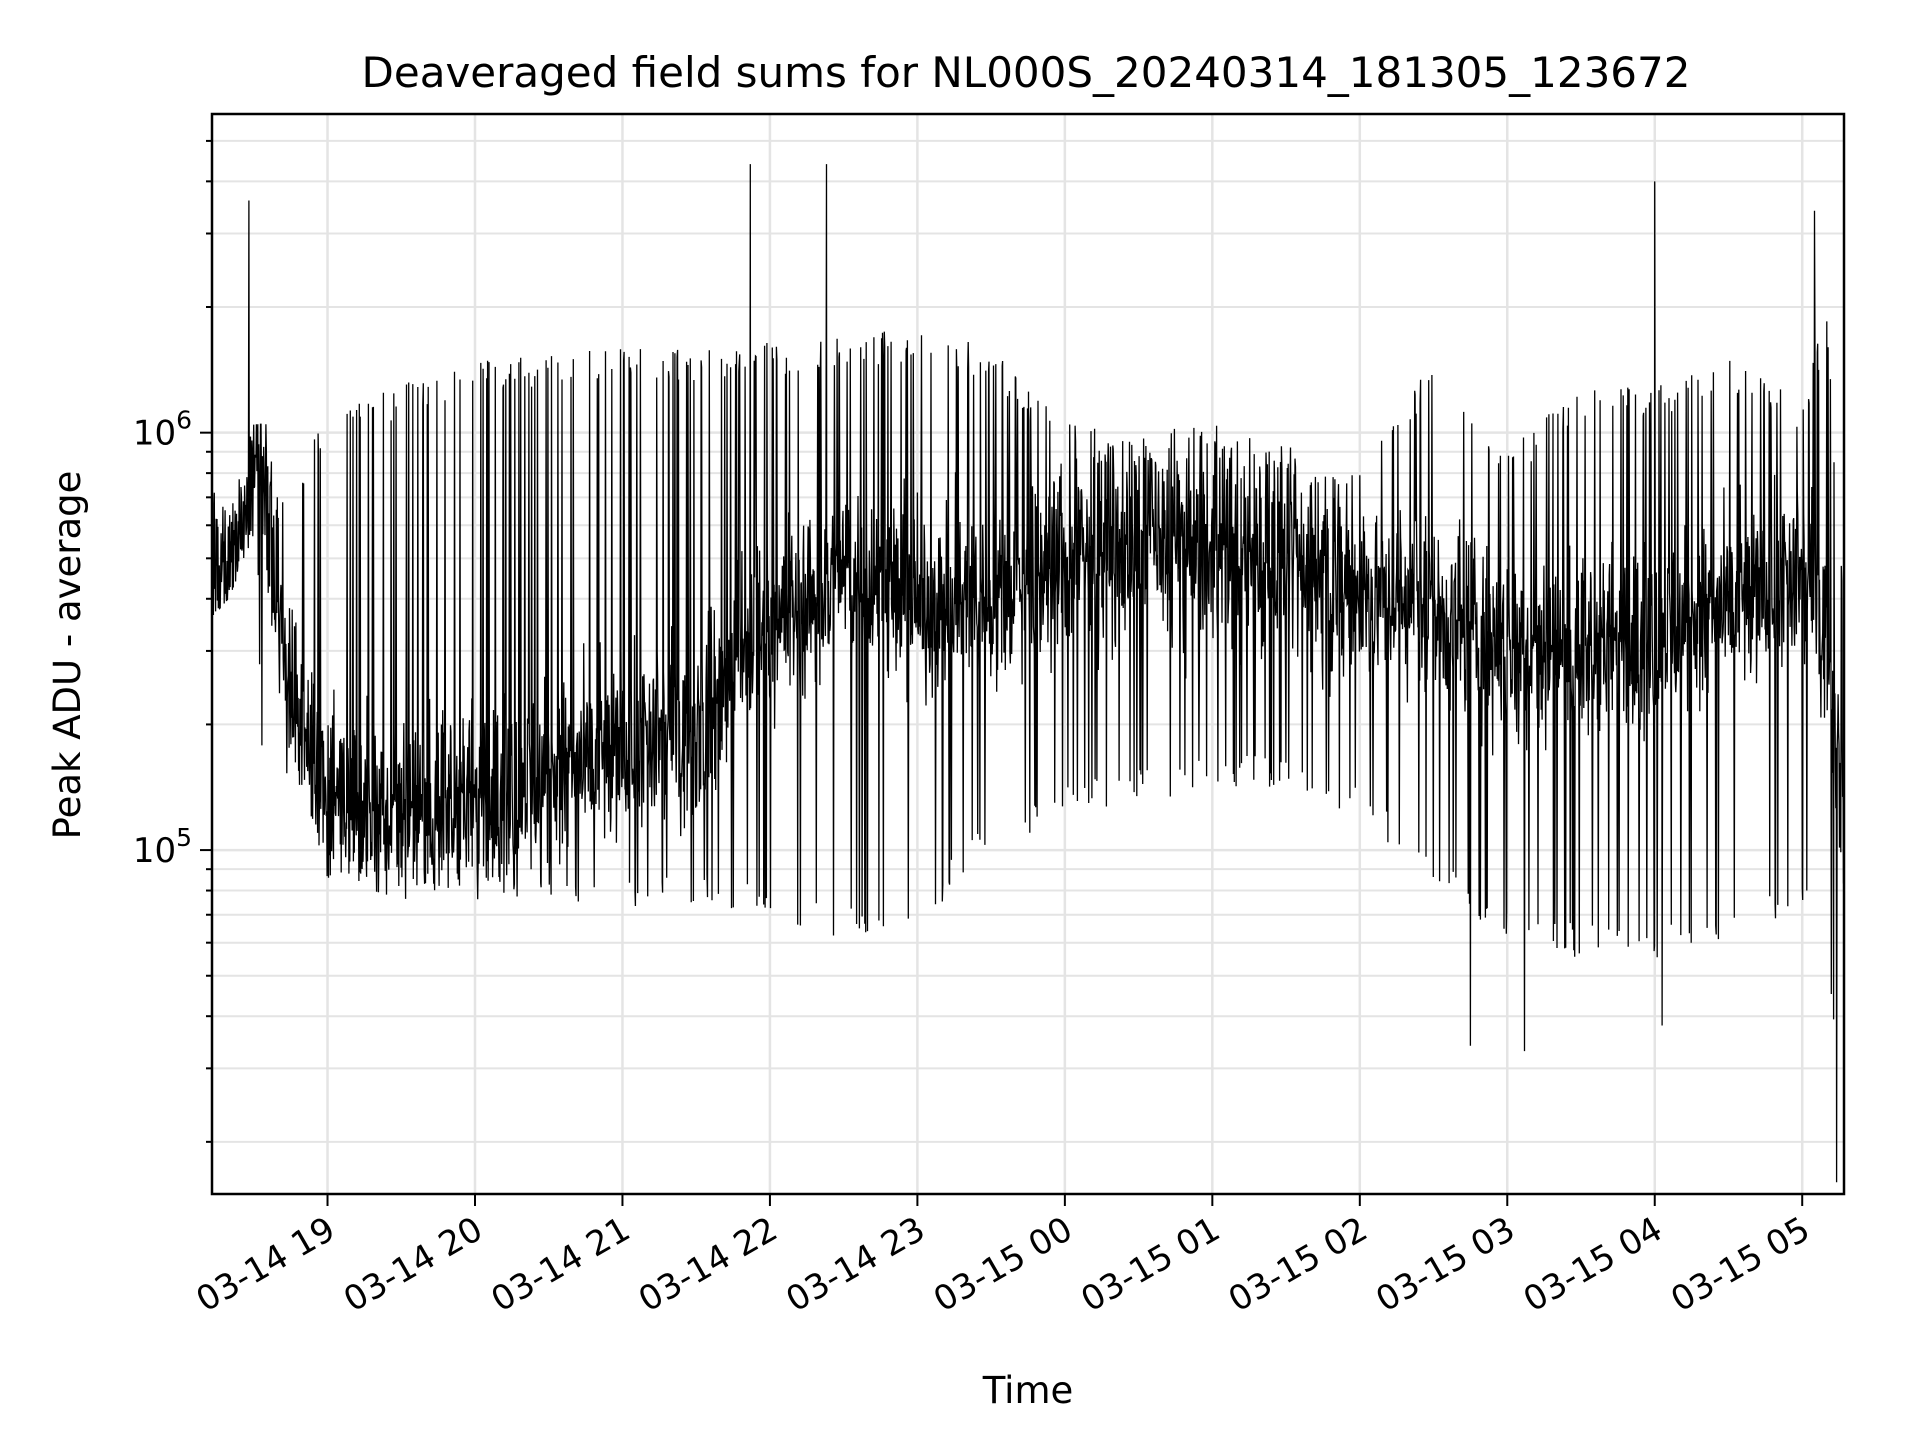 The image size is (1920, 1440). What do you see at coordinates (67, 655) in the screenshot?
I see `y-axis-label: Peak ADU - average` at bounding box center [67, 655].